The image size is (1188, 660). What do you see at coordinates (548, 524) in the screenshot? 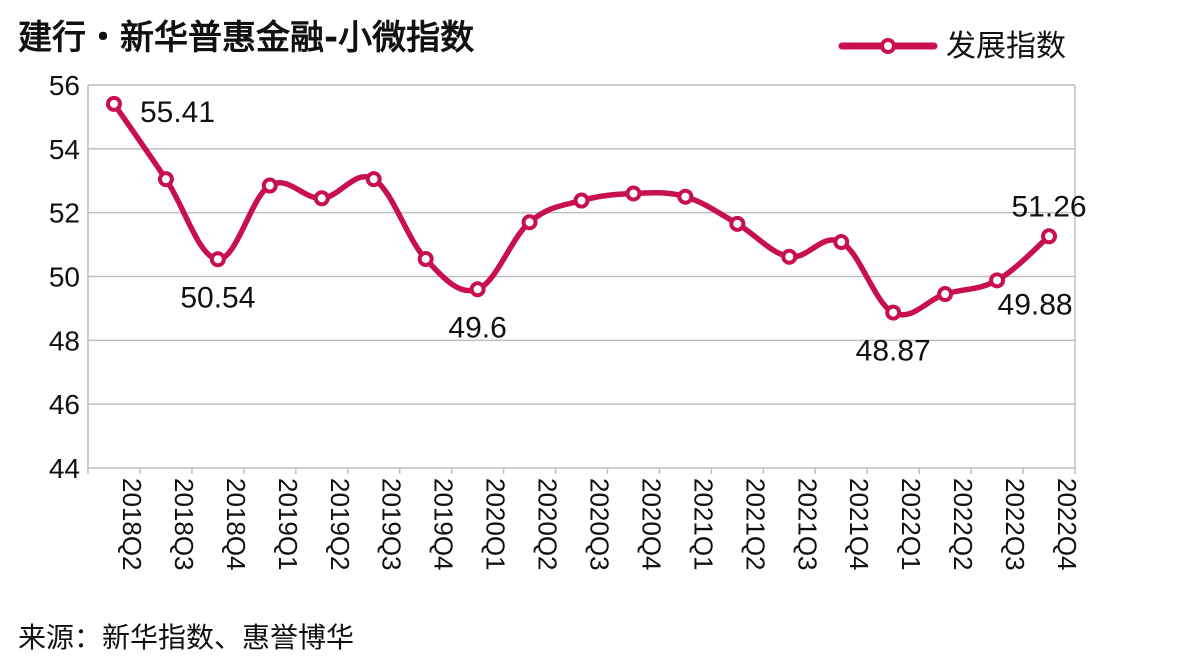
I see `x-tick-label: 2020Q2` at bounding box center [548, 524].